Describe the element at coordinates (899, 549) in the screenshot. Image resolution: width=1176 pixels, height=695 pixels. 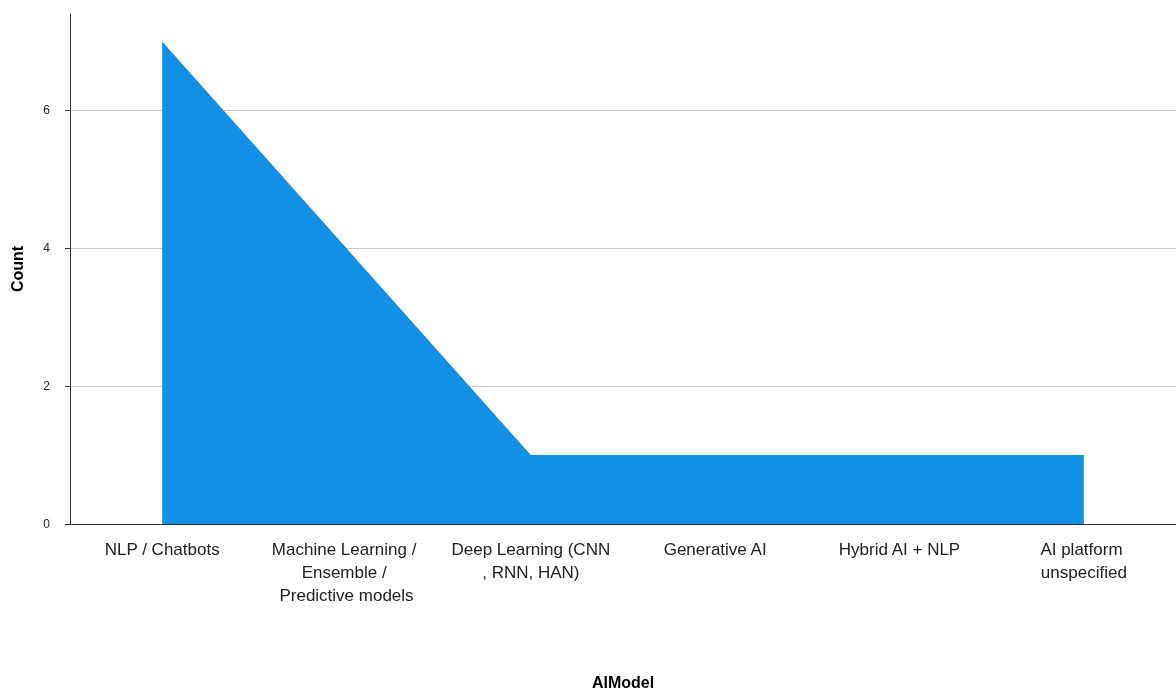
I see `x-tick-label: Hybrid AI + NLP` at that location.